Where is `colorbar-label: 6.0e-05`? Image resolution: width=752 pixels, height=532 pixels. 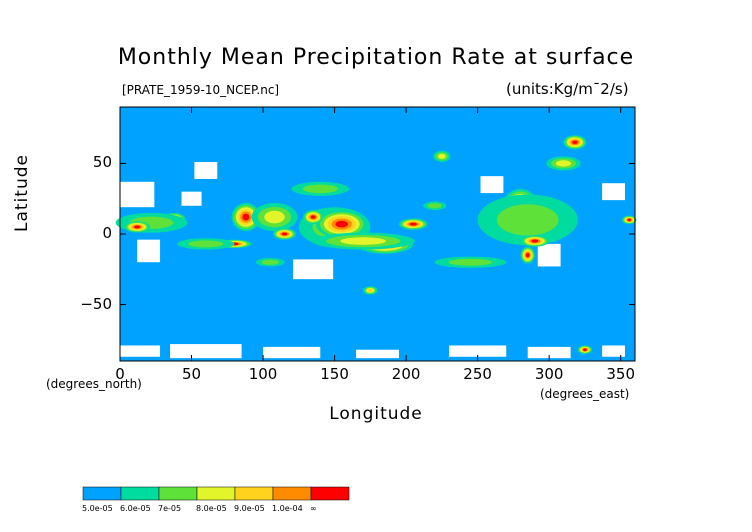
colorbar-label: 6.0e-05 is located at coordinates (135, 508).